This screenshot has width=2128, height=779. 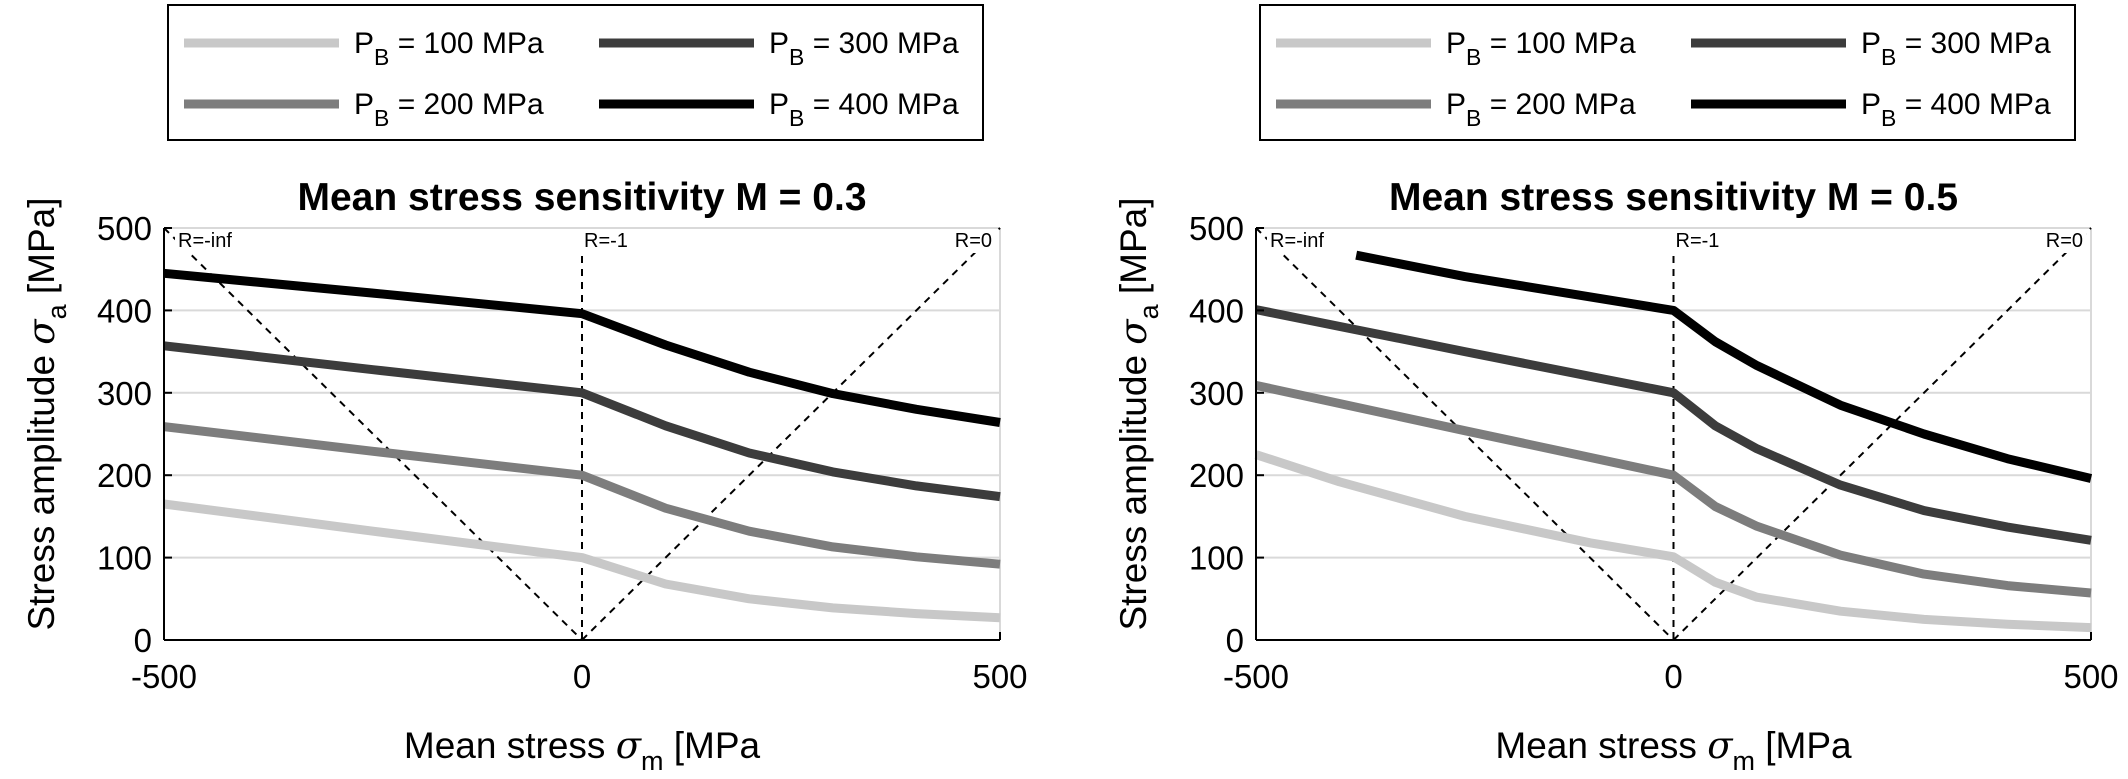 I want to click on chart-title: Mean stress sensitivity M = 0.5, so click(x=1673, y=197).